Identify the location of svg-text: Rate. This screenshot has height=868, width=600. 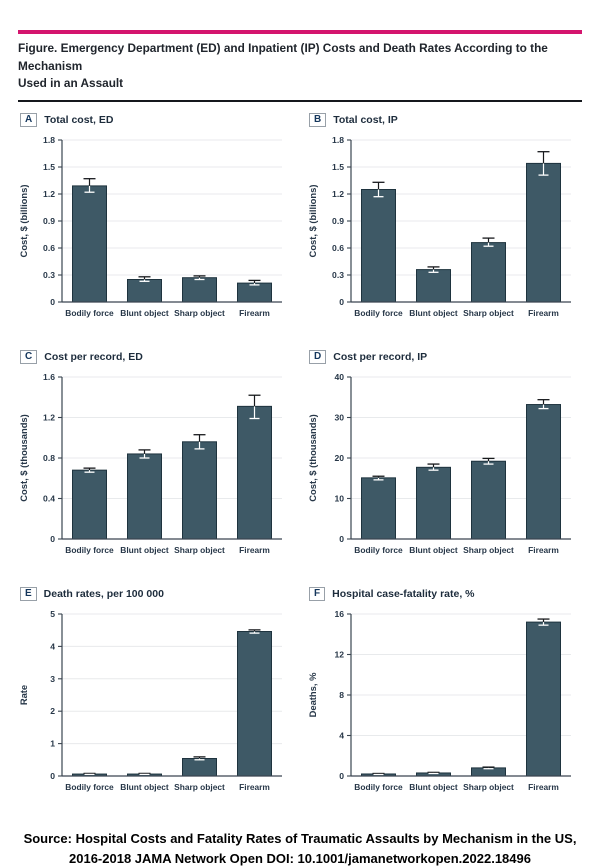
(23, 695).